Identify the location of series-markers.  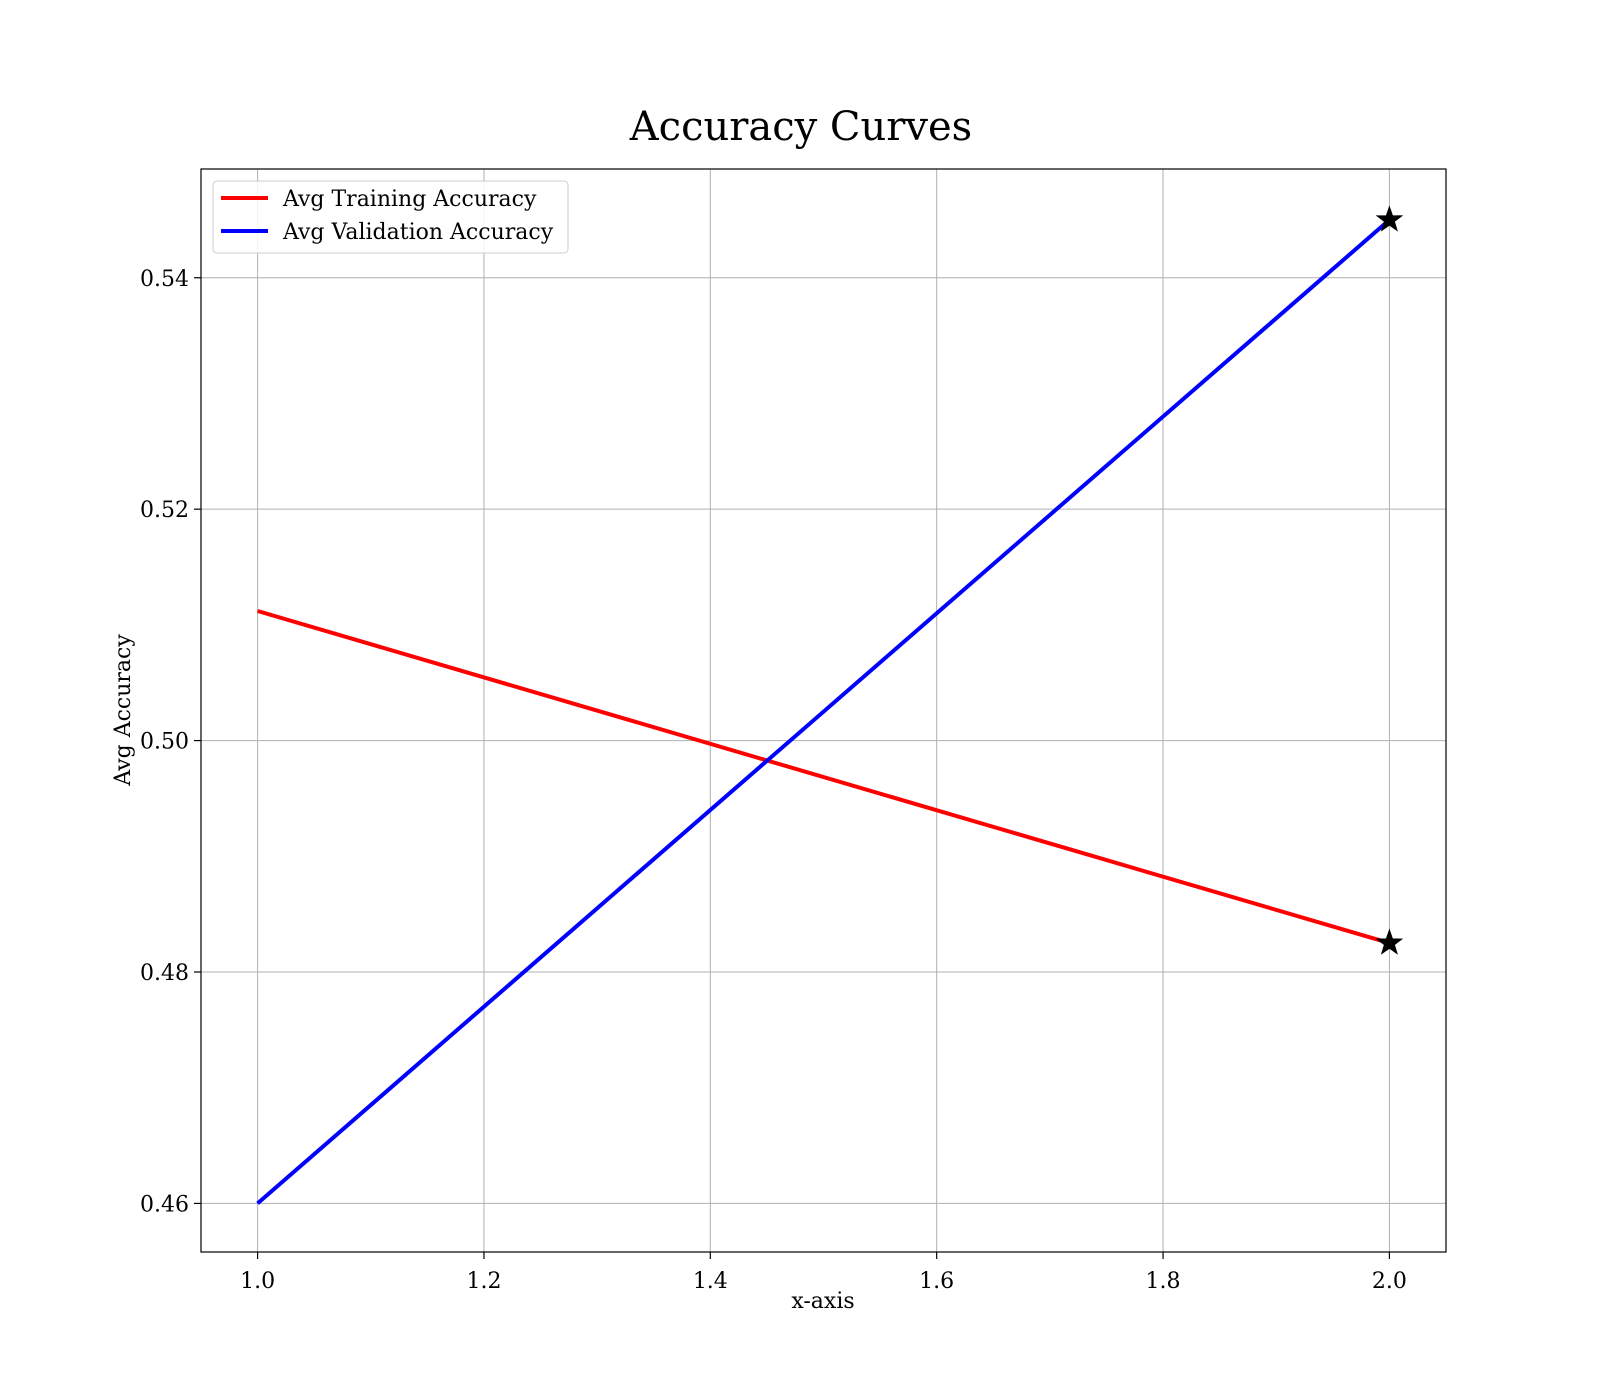
(1389, 580).